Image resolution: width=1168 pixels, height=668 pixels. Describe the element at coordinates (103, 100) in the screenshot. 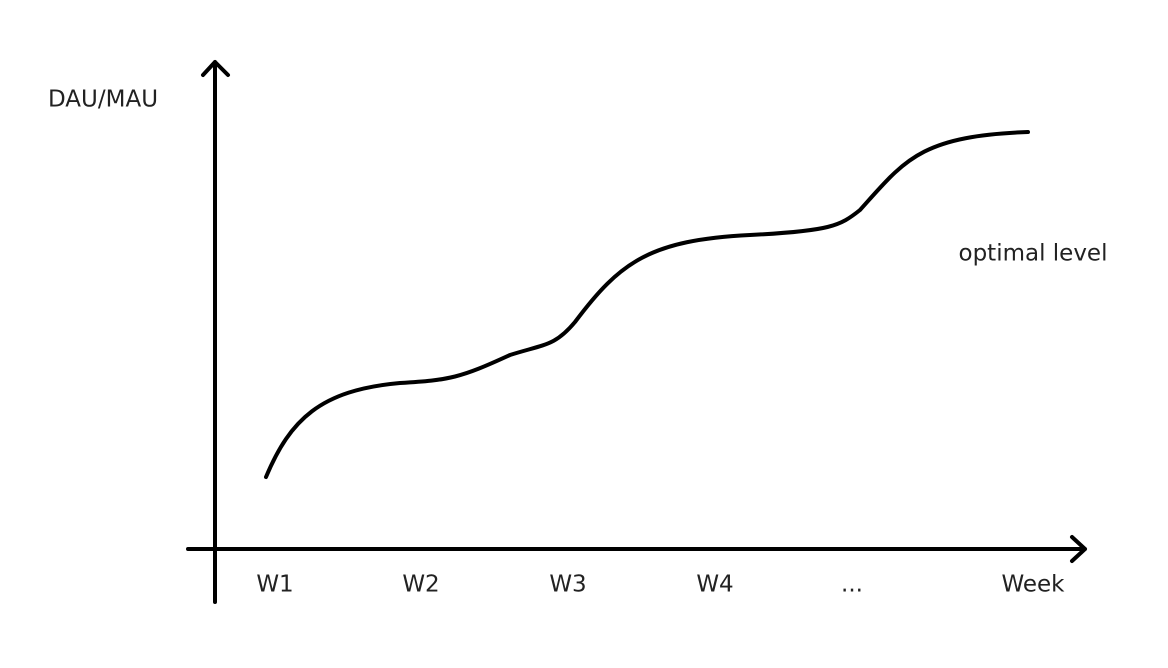

I see `y-axis-label: DAU/MAU` at that location.